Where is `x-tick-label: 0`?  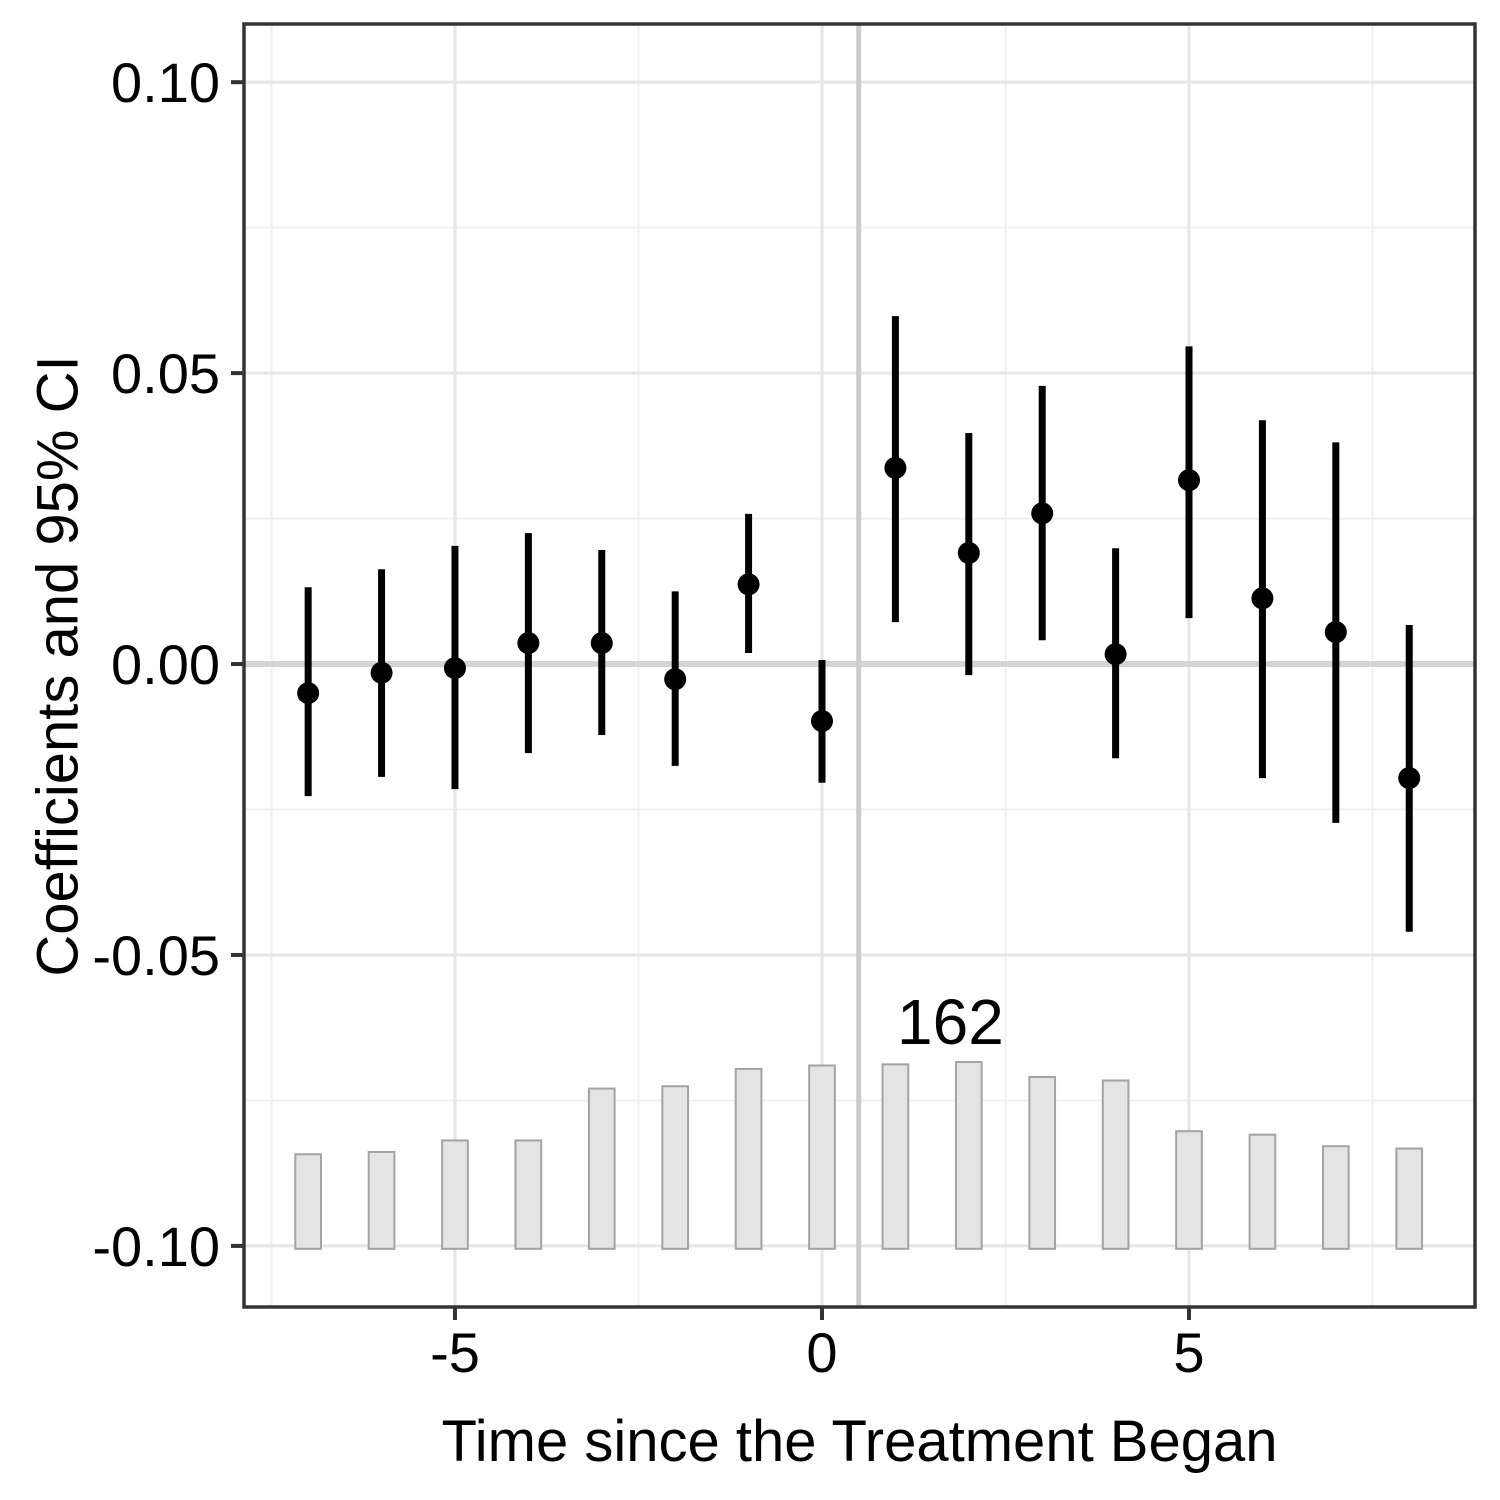
x-tick-label: 0 is located at coordinates (821, 1352).